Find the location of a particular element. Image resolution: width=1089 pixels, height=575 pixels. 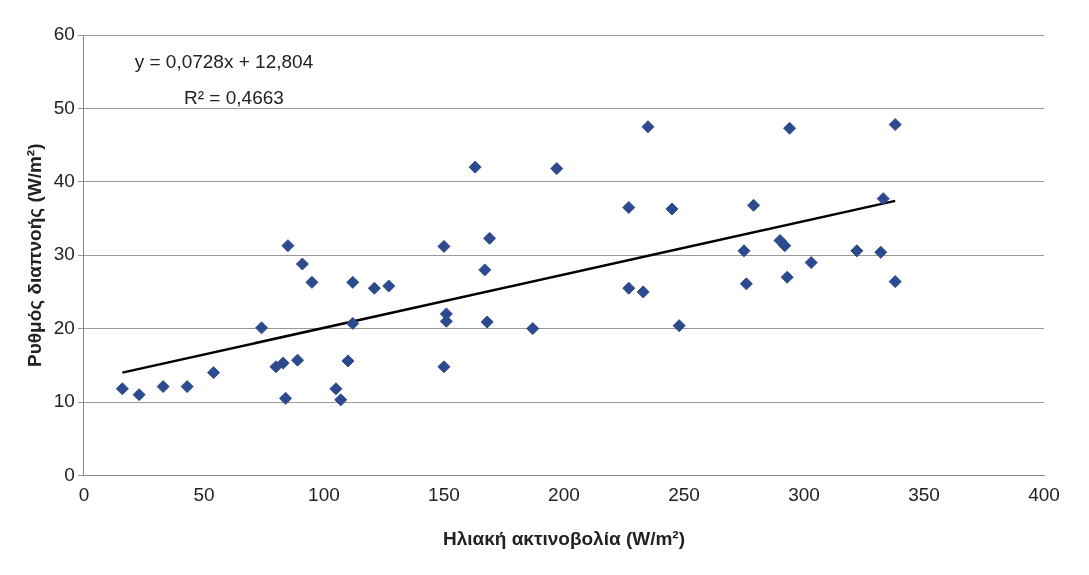

x-tick-label: 0 is located at coordinates (84, 495).